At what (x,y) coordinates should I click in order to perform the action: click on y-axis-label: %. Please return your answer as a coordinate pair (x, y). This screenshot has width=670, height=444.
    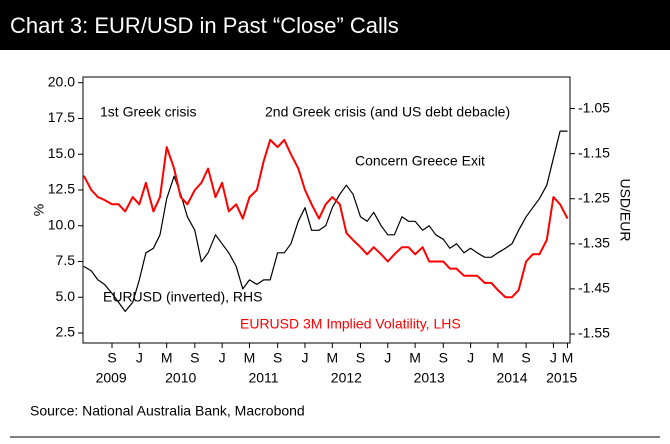
    Looking at the image, I should click on (39, 210).